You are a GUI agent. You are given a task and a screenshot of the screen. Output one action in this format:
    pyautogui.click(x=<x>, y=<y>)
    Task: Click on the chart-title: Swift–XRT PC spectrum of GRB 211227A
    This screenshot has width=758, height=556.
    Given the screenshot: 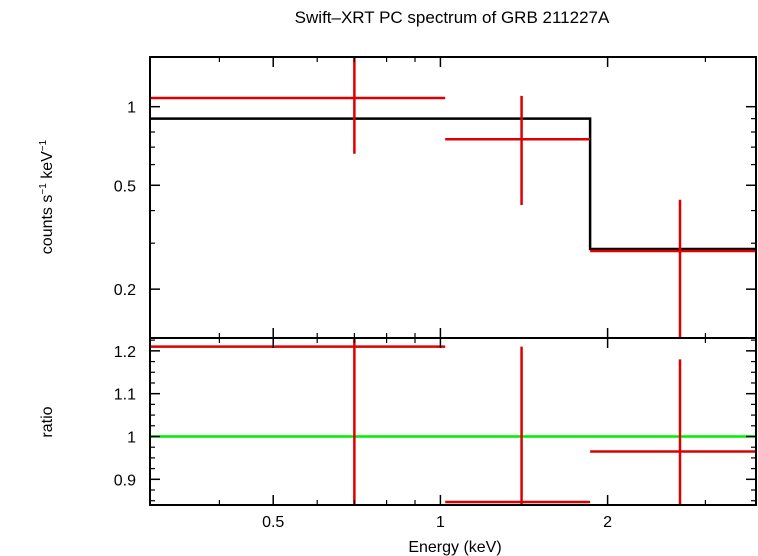 What is the action you would take?
    pyautogui.click(x=452, y=17)
    